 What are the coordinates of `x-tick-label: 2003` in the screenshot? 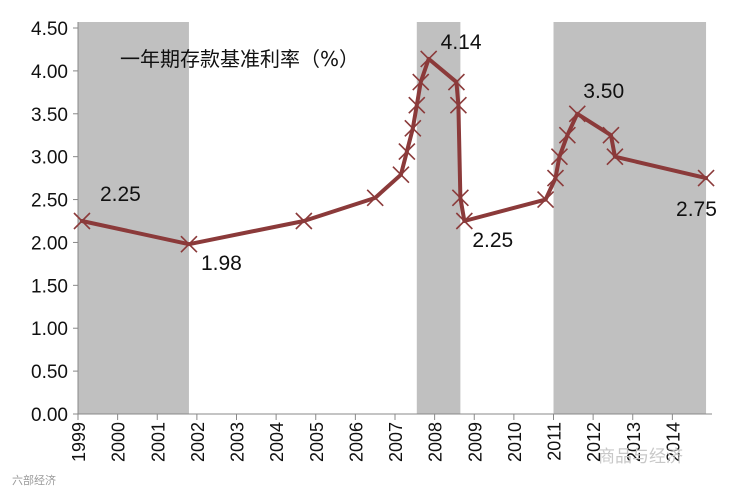 It's located at (238, 442).